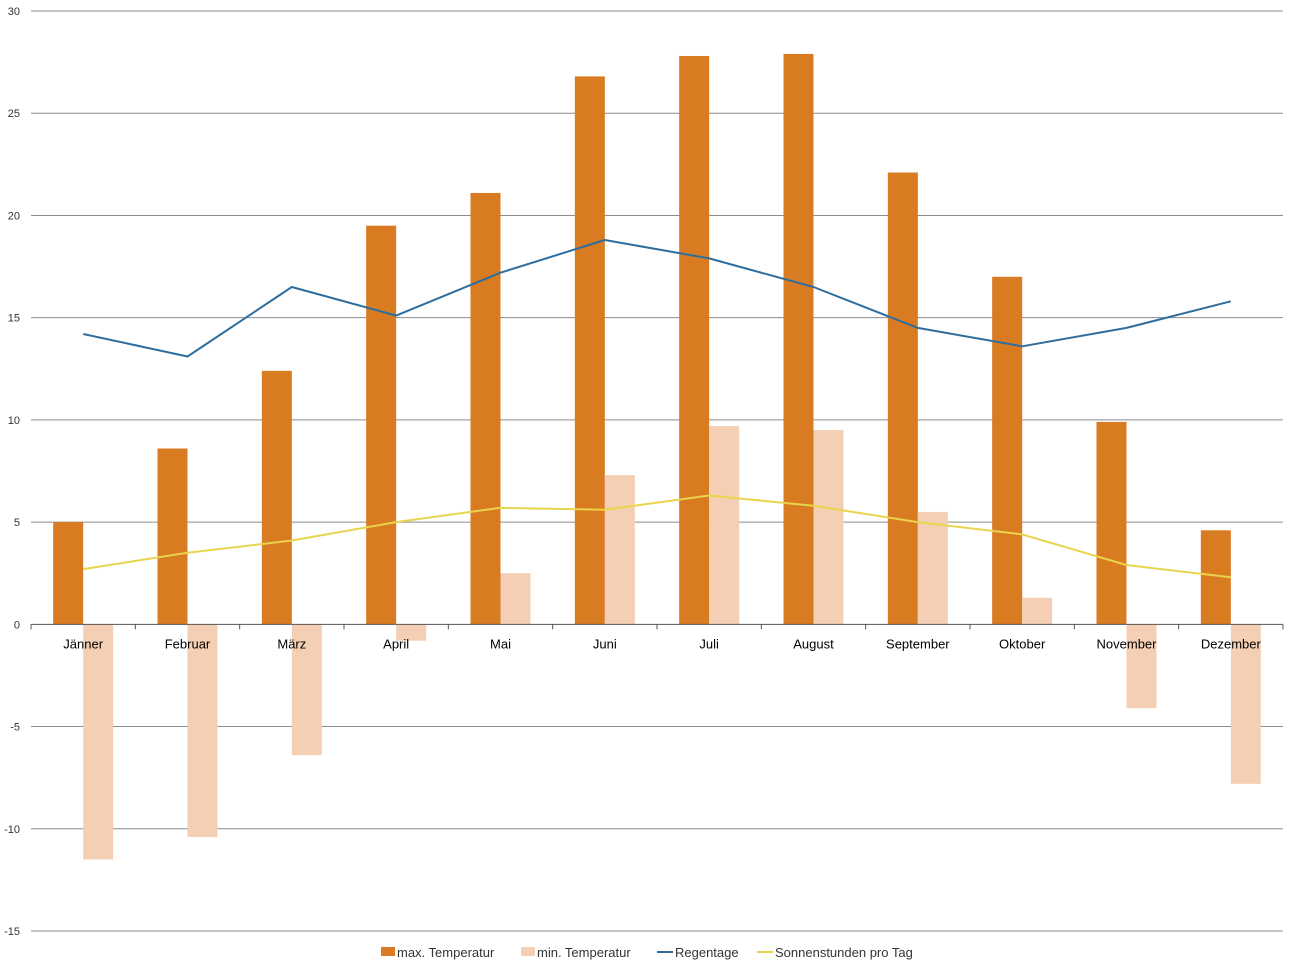  I want to click on bar-max-temperatur-jänner, so click(68, 573).